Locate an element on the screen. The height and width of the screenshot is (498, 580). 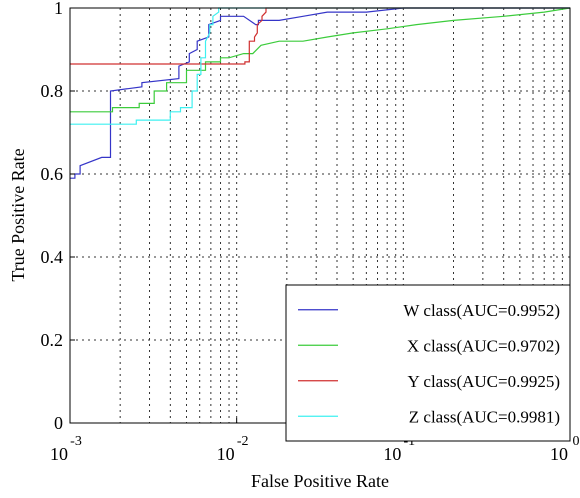
x-tick-exp-0: -3 is located at coordinates (76, 441).